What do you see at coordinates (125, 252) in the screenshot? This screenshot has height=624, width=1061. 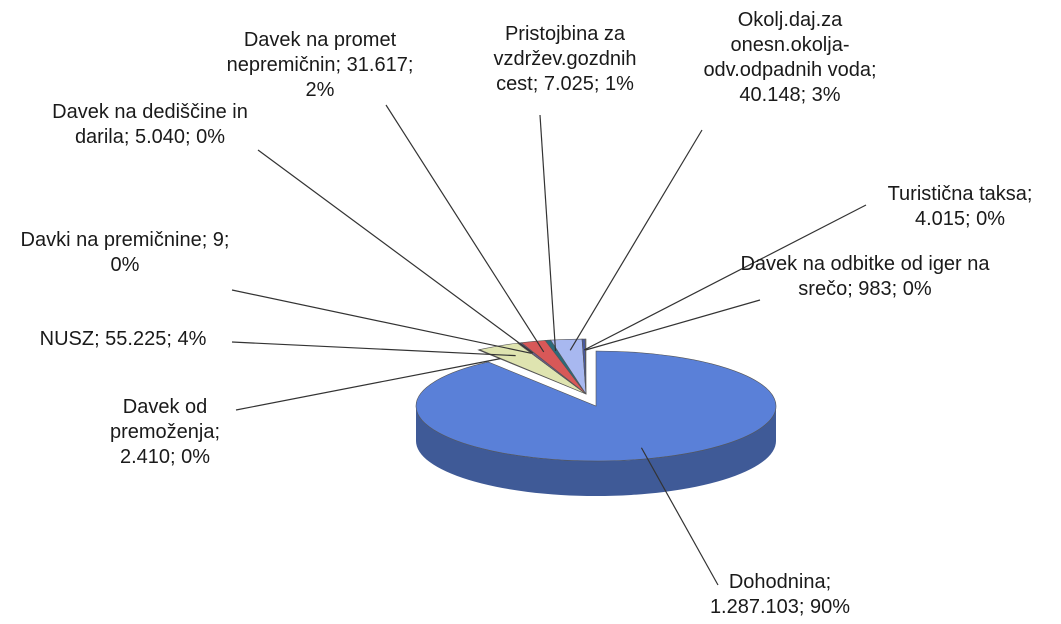 I see `data-label: Davki na premičnine; 9; 0%` at bounding box center [125, 252].